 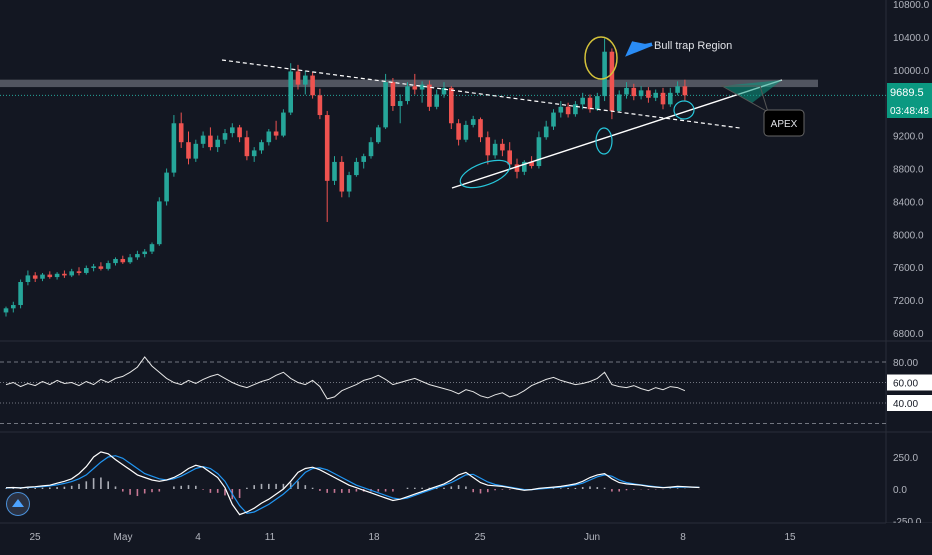 What do you see at coordinates (18, 504) in the screenshot?
I see `logo-icon` at bounding box center [18, 504].